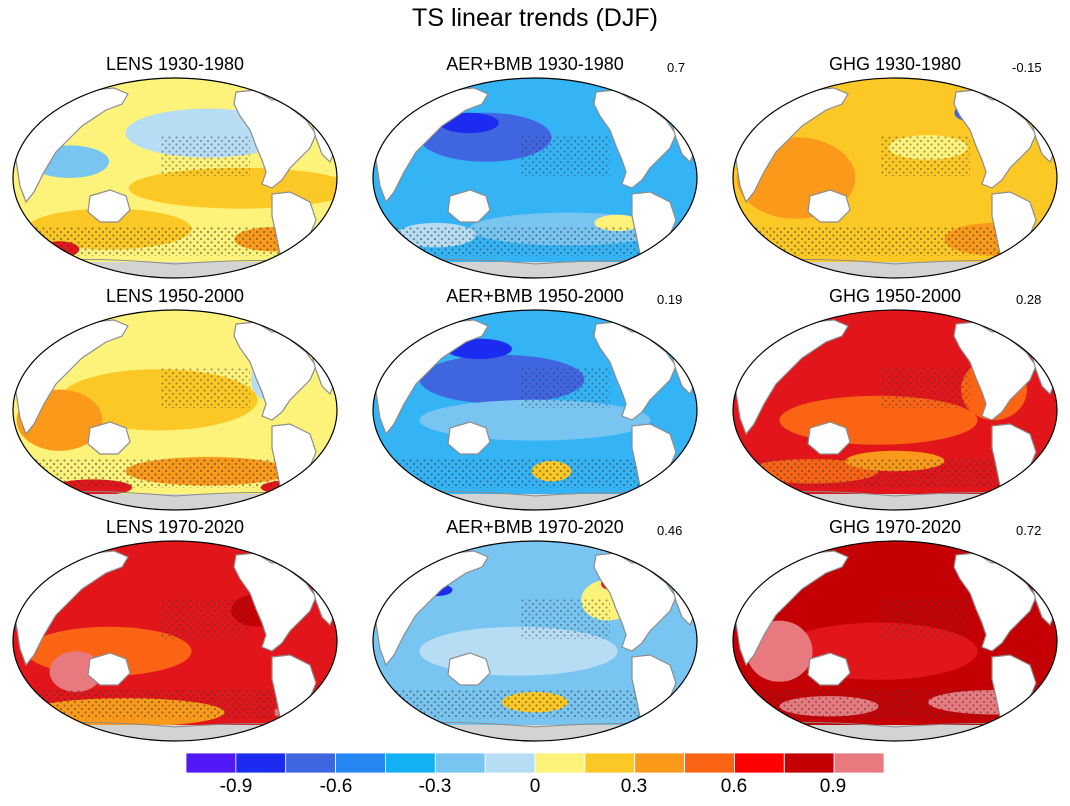 This screenshot has width=1070, height=806. Describe the element at coordinates (535, 527) in the screenshot. I see `panel-title: AER+BMB 1970-2020` at that location.